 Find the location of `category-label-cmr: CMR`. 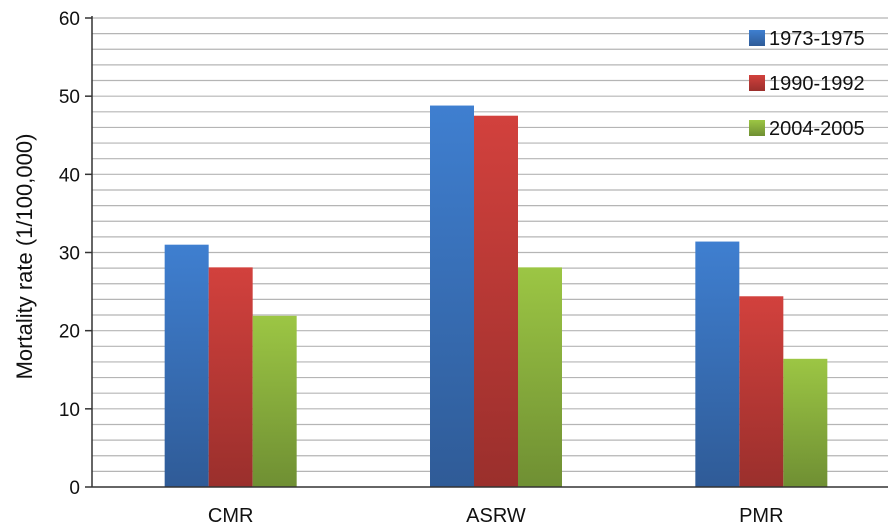

category-label-cmr: CMR is located at coordinates (231, 516).